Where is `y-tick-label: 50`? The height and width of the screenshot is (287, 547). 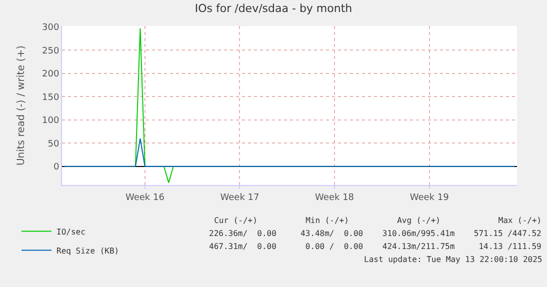
y-tick-label: 50 is located at coordinates (54, 144).